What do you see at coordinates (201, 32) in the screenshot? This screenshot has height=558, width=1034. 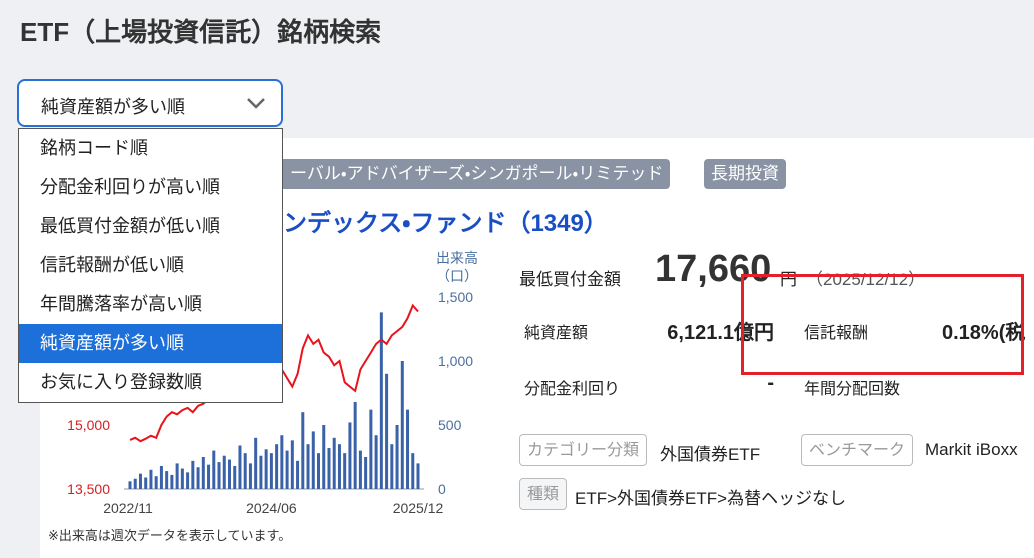 I see `page-title: ETF（上場投資信託）銘柄検索` at bounding box center [201, 32].